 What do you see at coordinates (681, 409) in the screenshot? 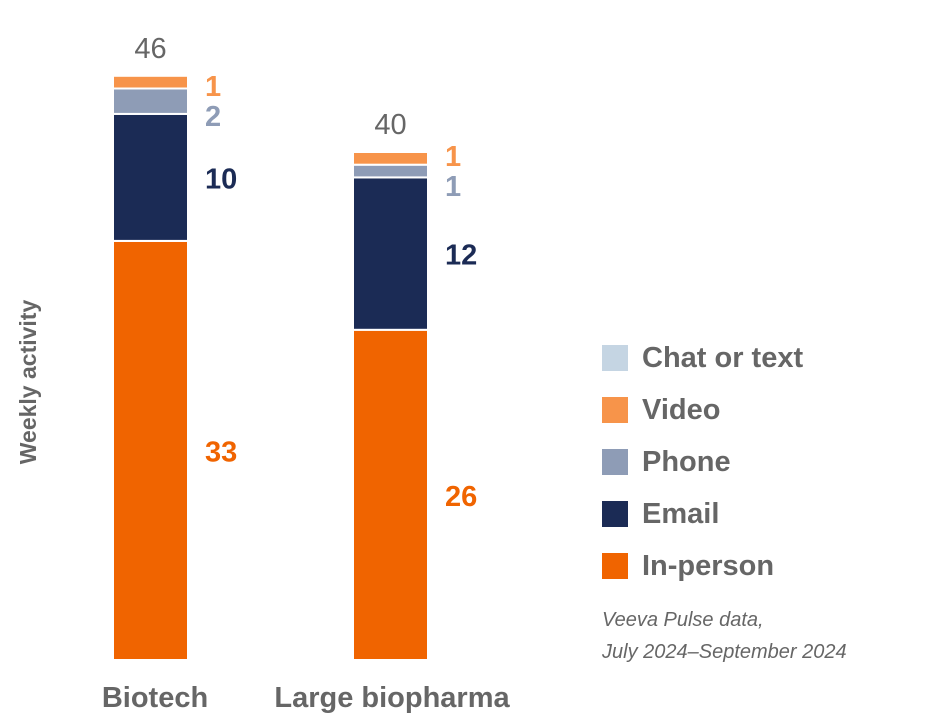
I see `legend-label: Video` at bounding box center [681, 409].